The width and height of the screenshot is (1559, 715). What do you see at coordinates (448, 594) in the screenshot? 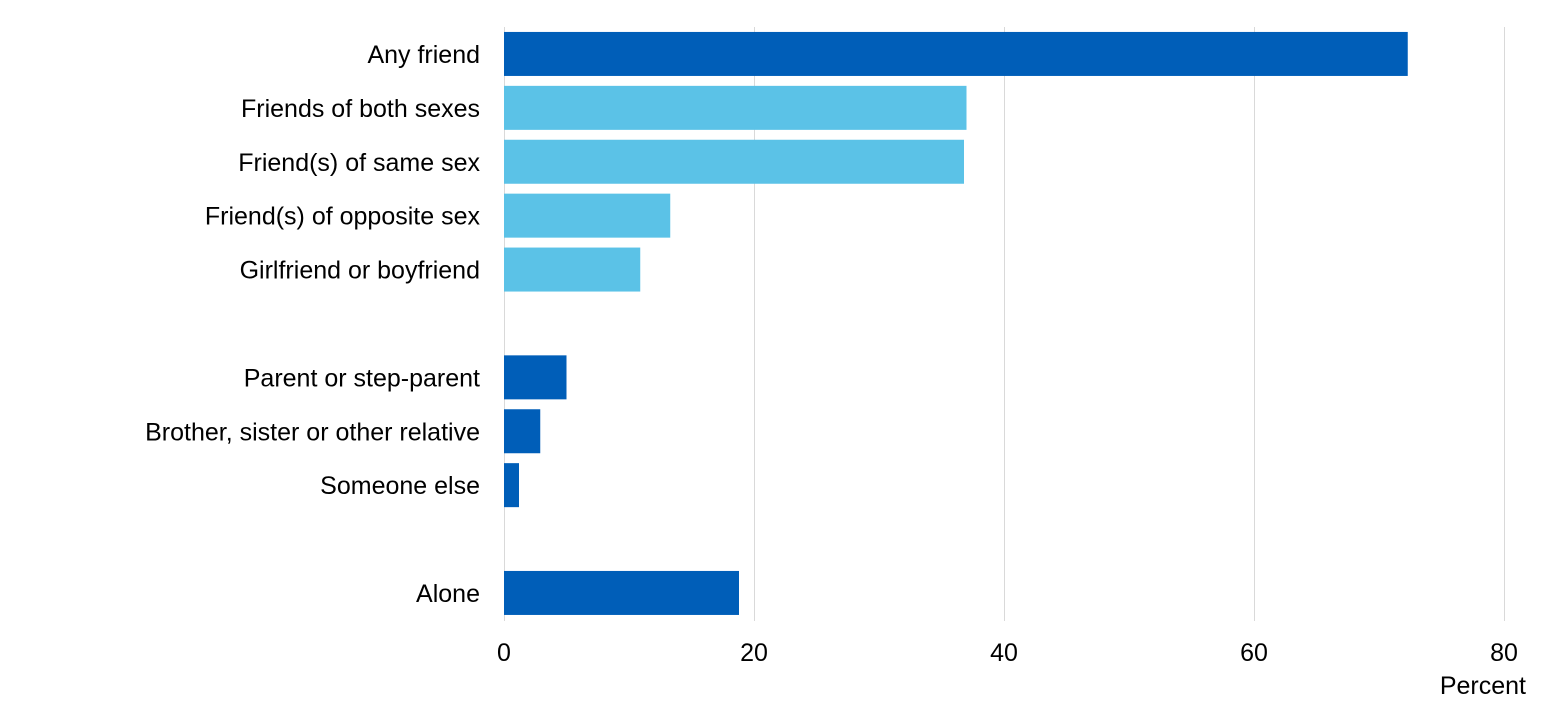
I see `category-label: Alone` at bounding box center [448, 594].